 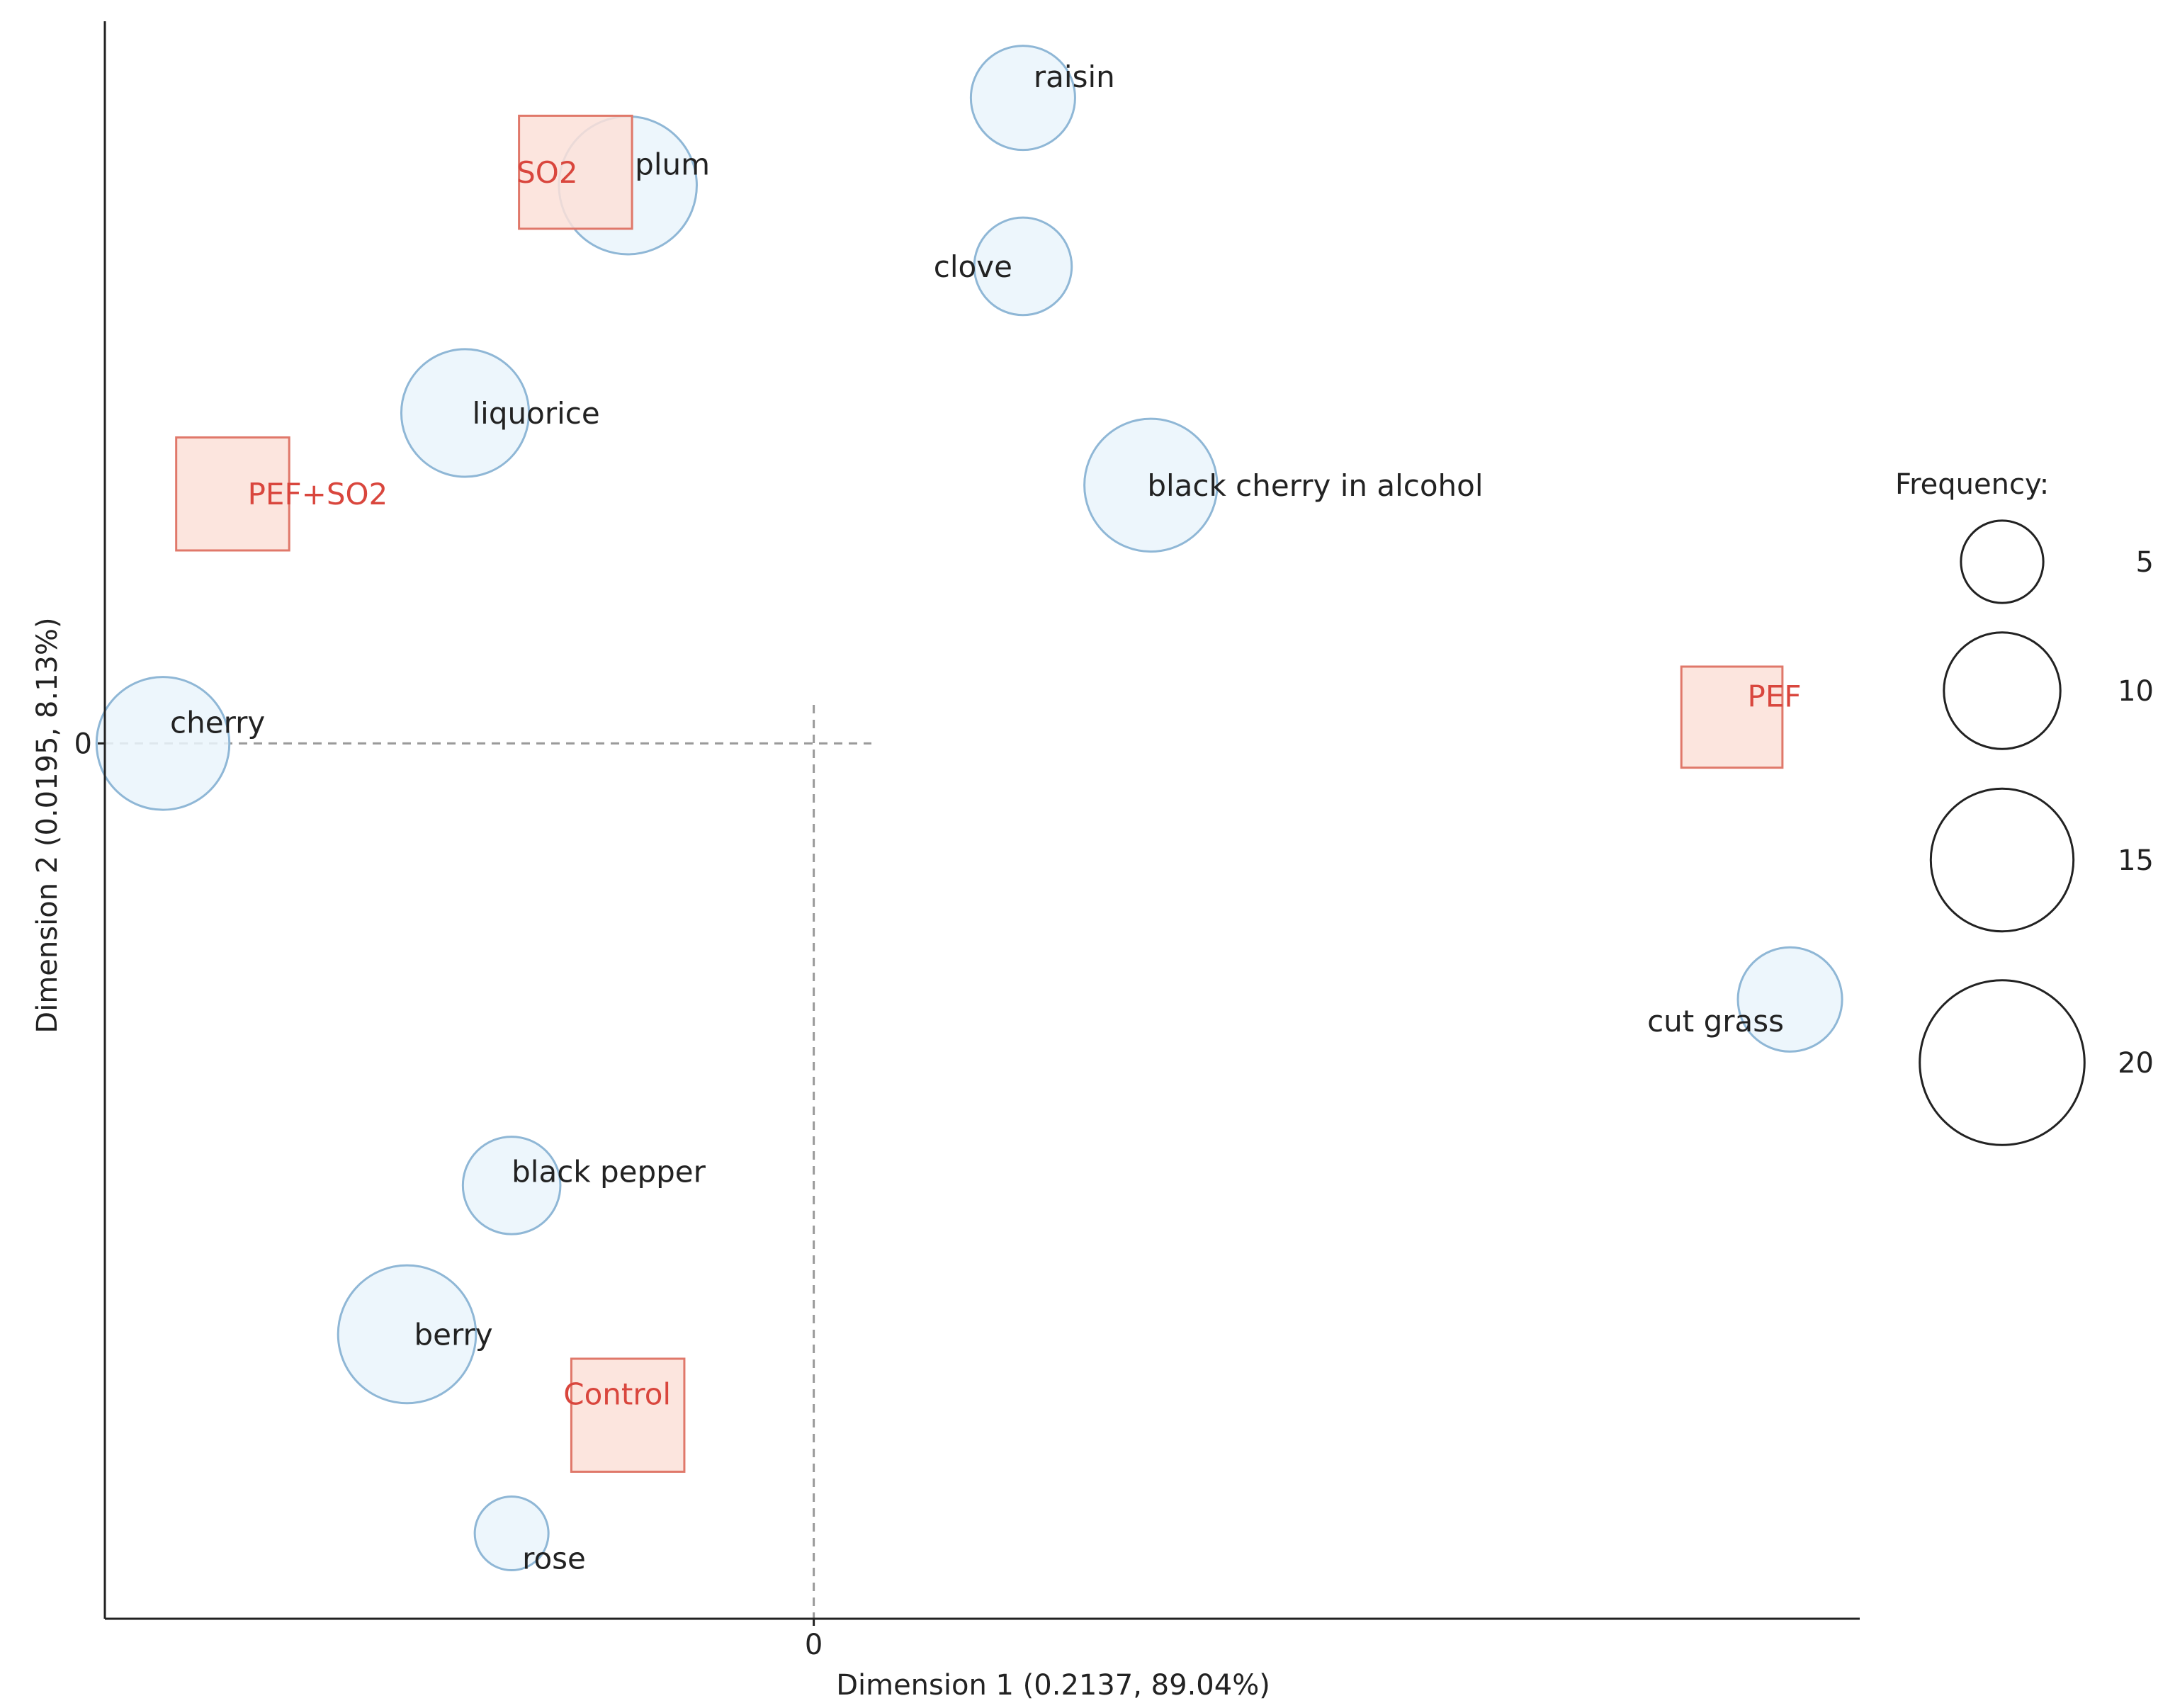 I want to click on treatment-point-pef-so2, so click(x=232, y=494).